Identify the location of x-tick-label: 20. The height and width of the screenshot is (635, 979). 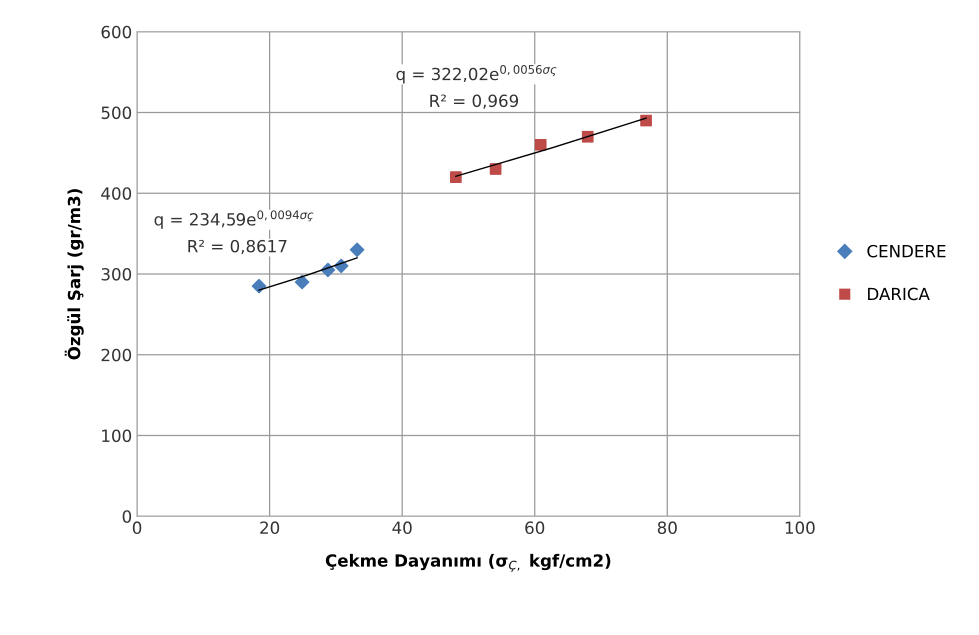
(270, 527).